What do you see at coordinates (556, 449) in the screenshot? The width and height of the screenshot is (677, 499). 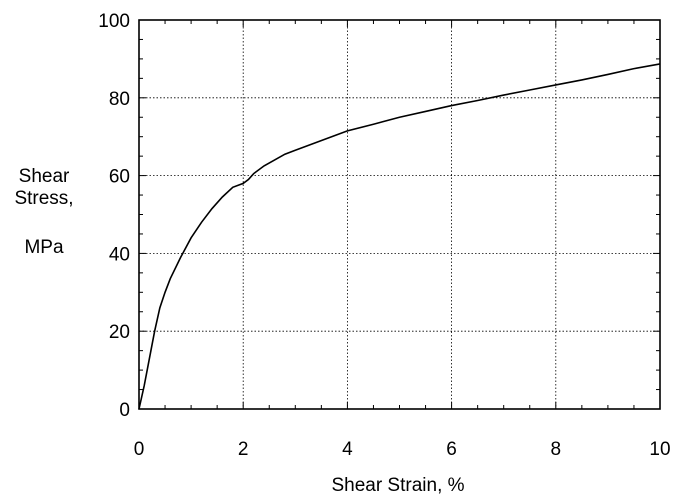 I see `x-tick-label: 8` at bounding box center [556, 449].